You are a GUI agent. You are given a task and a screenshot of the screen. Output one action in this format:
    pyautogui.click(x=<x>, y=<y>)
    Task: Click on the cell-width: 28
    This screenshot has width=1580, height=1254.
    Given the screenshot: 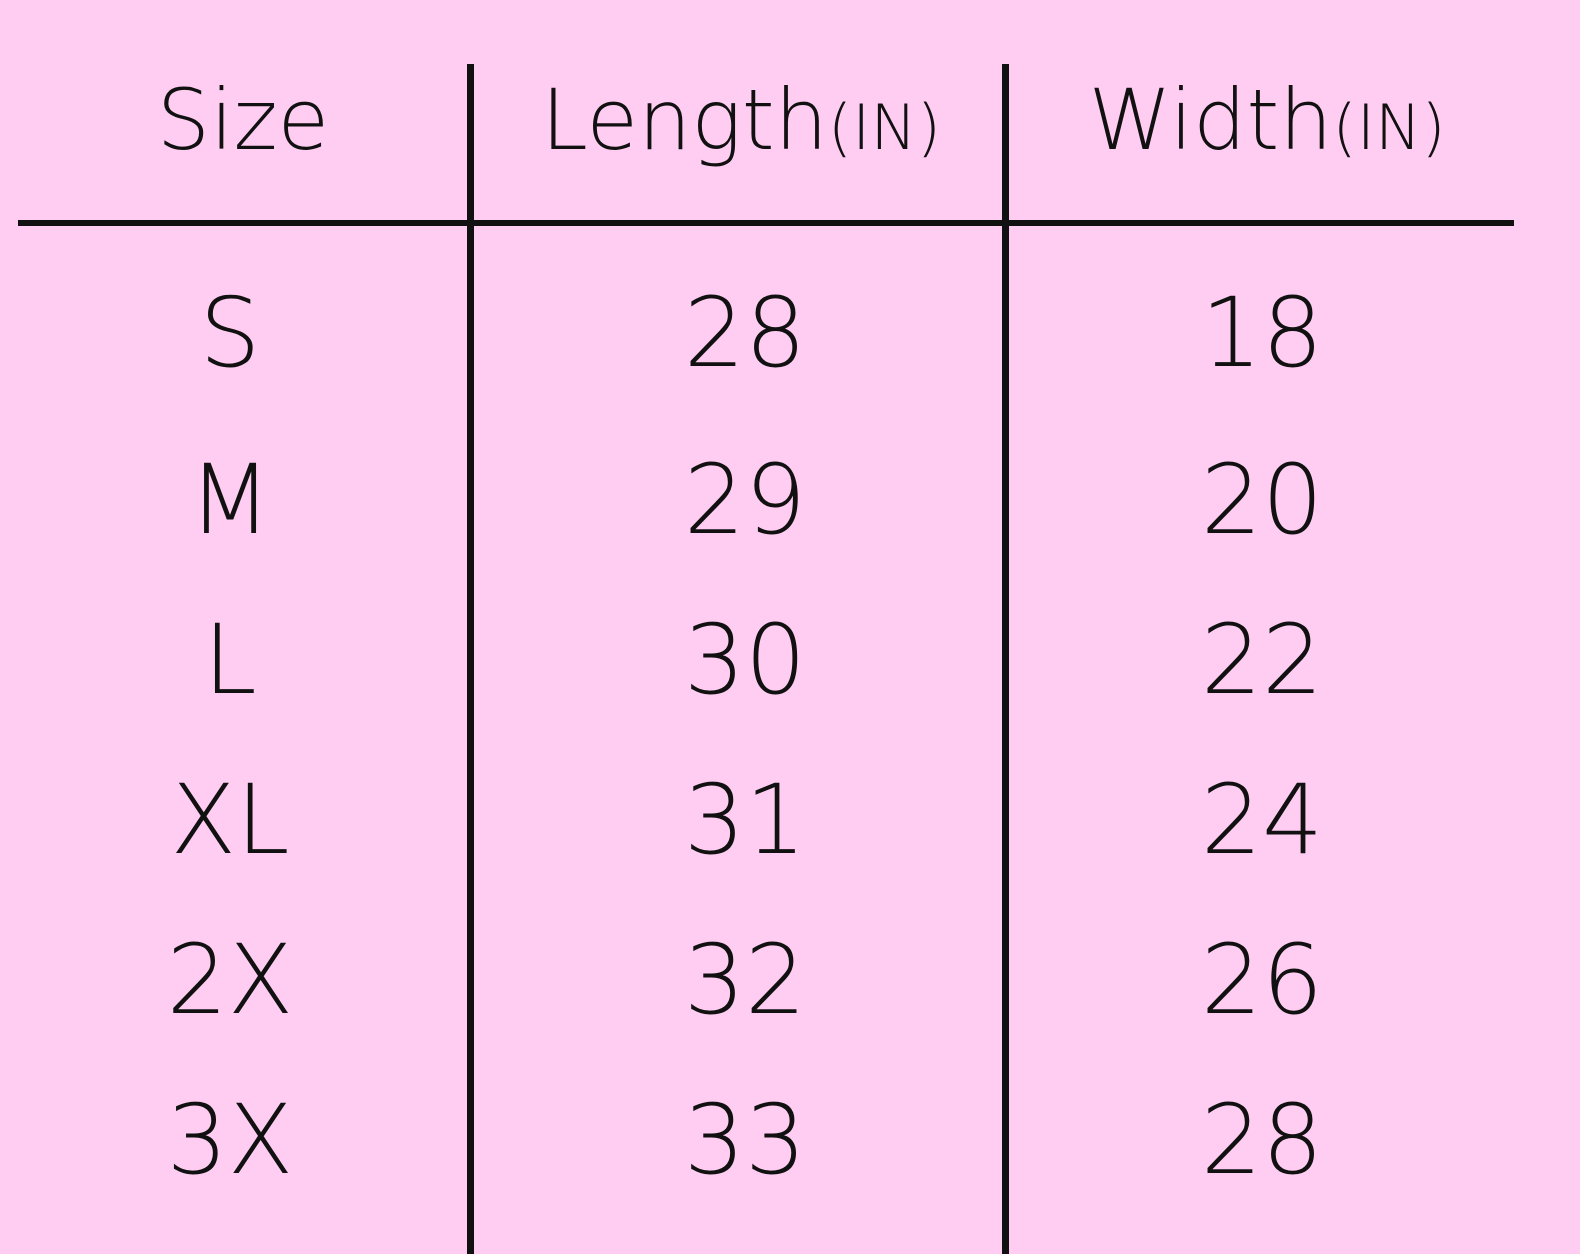 What is the action you would take?
    pyautogui.click(x=1262, y=1140)
    